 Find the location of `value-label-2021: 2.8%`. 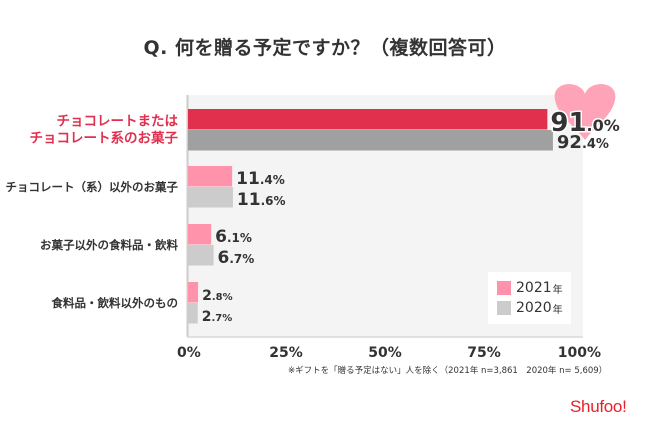

value-label-2021: 2.8% is located at coordinates (217, 296).